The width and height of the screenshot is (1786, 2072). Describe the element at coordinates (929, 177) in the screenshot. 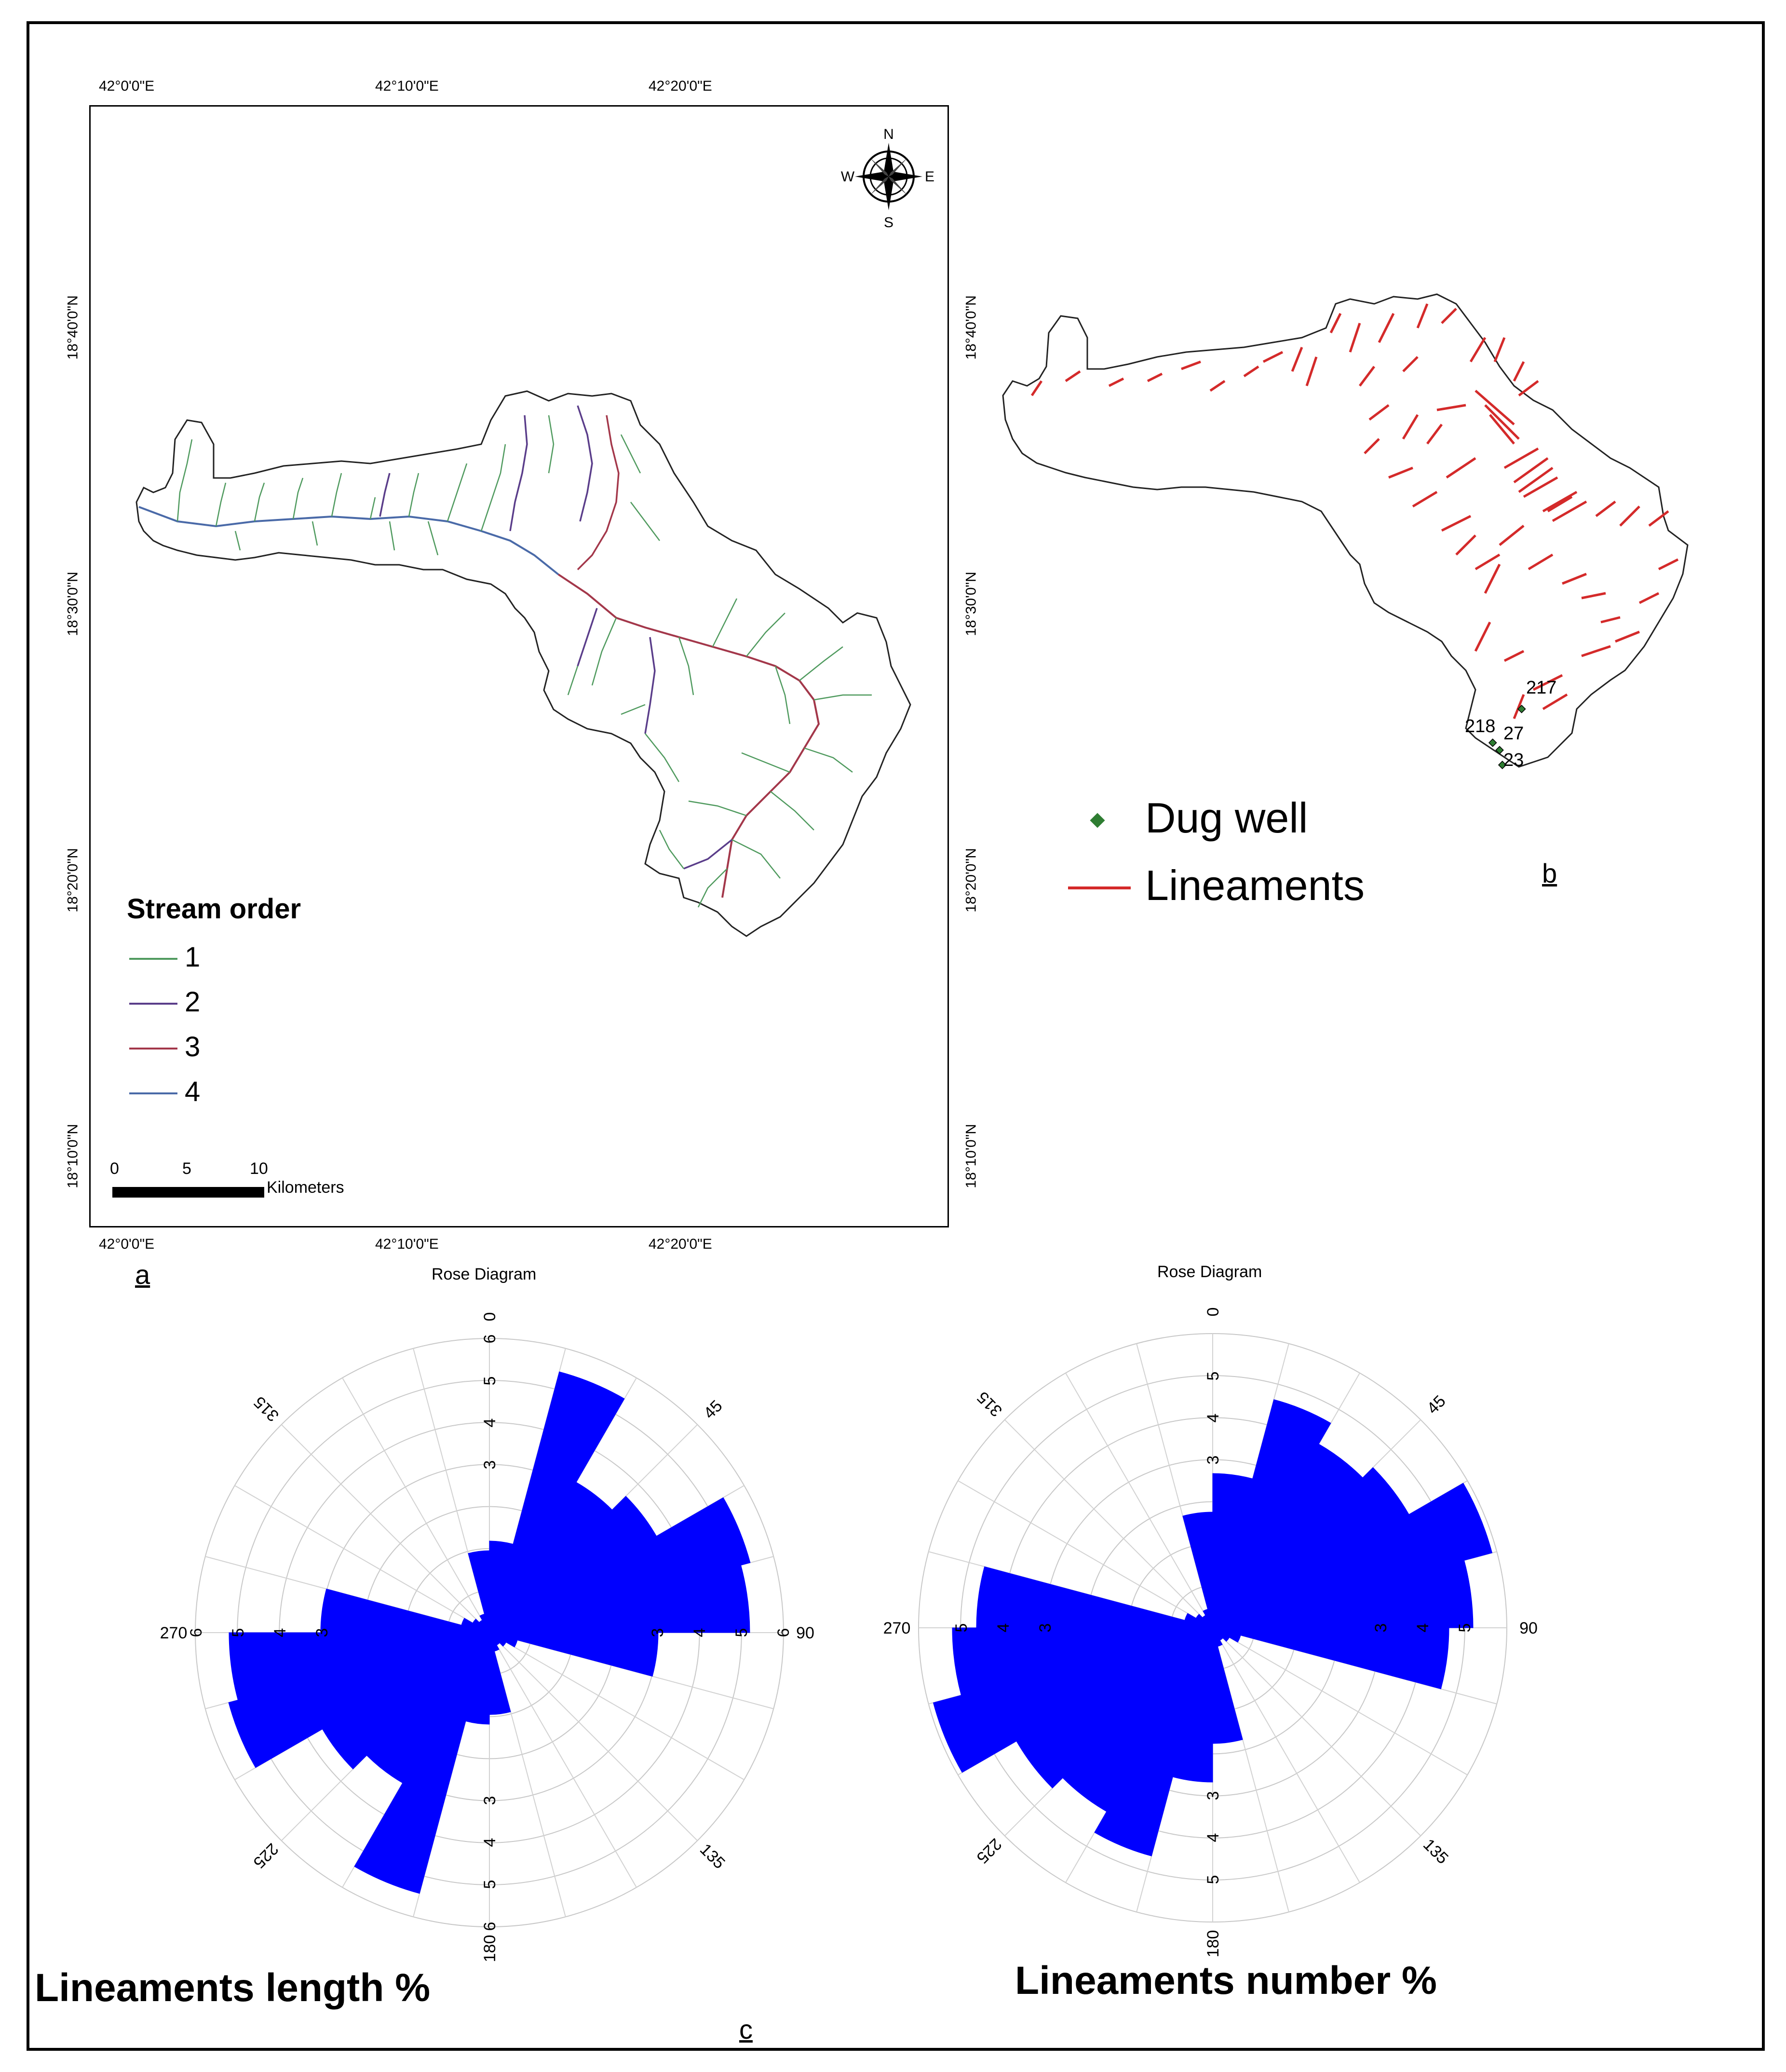

I see `east-label: E` at that location.